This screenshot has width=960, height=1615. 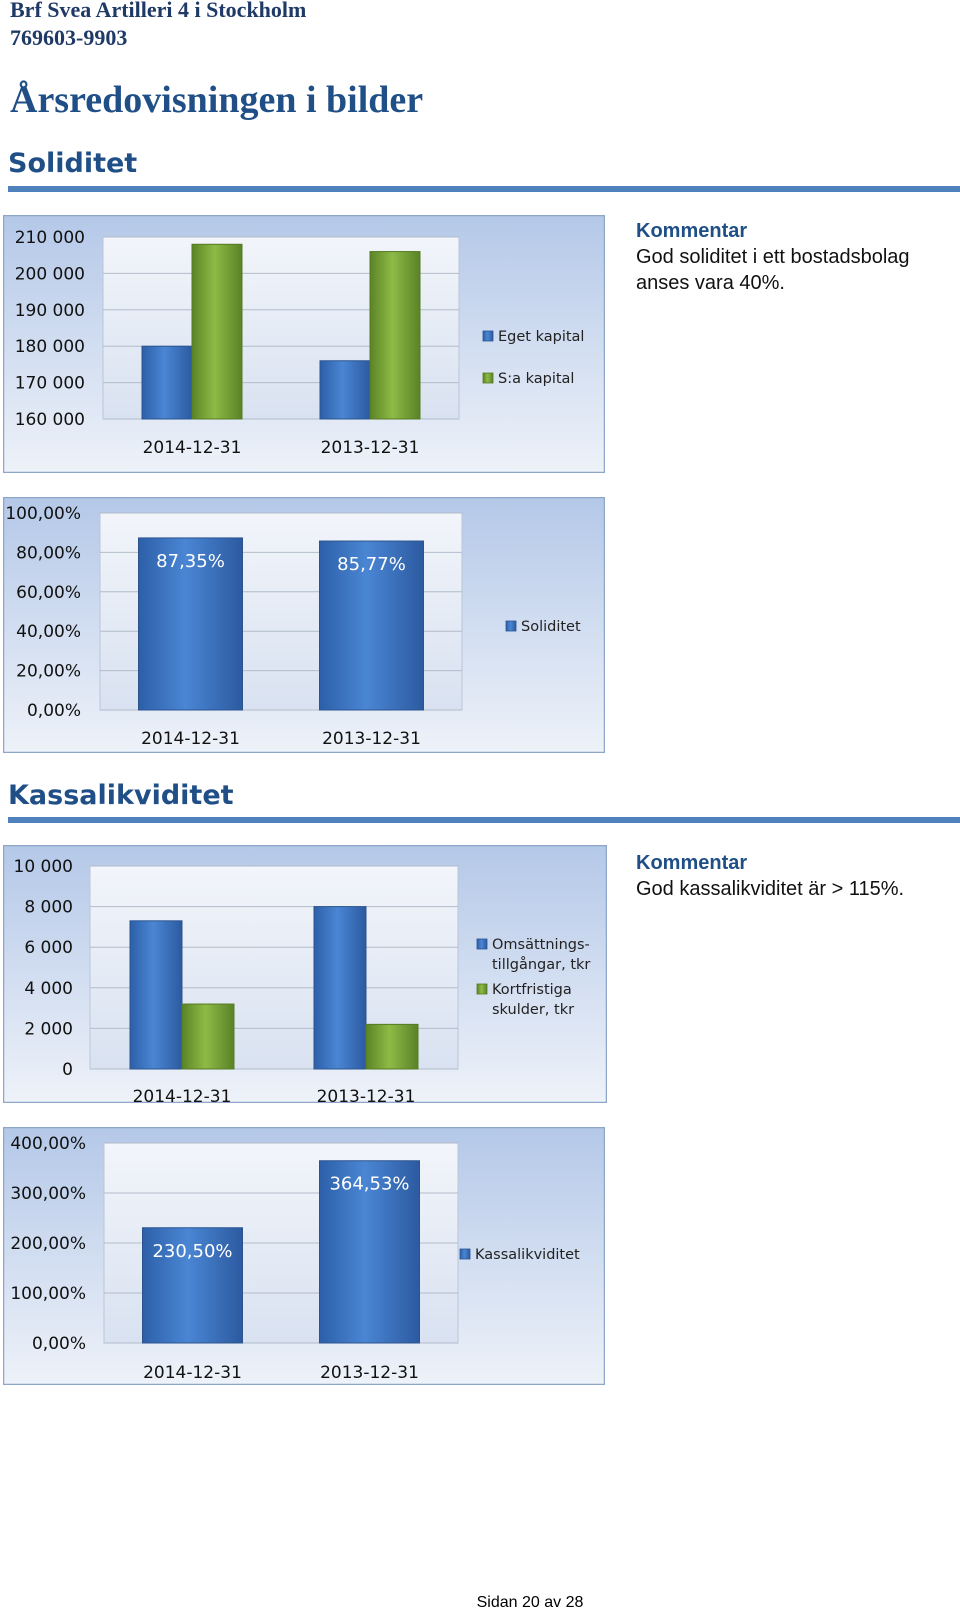 I want to click on legend-label: S:a kapital, so click(x=536, y=379).